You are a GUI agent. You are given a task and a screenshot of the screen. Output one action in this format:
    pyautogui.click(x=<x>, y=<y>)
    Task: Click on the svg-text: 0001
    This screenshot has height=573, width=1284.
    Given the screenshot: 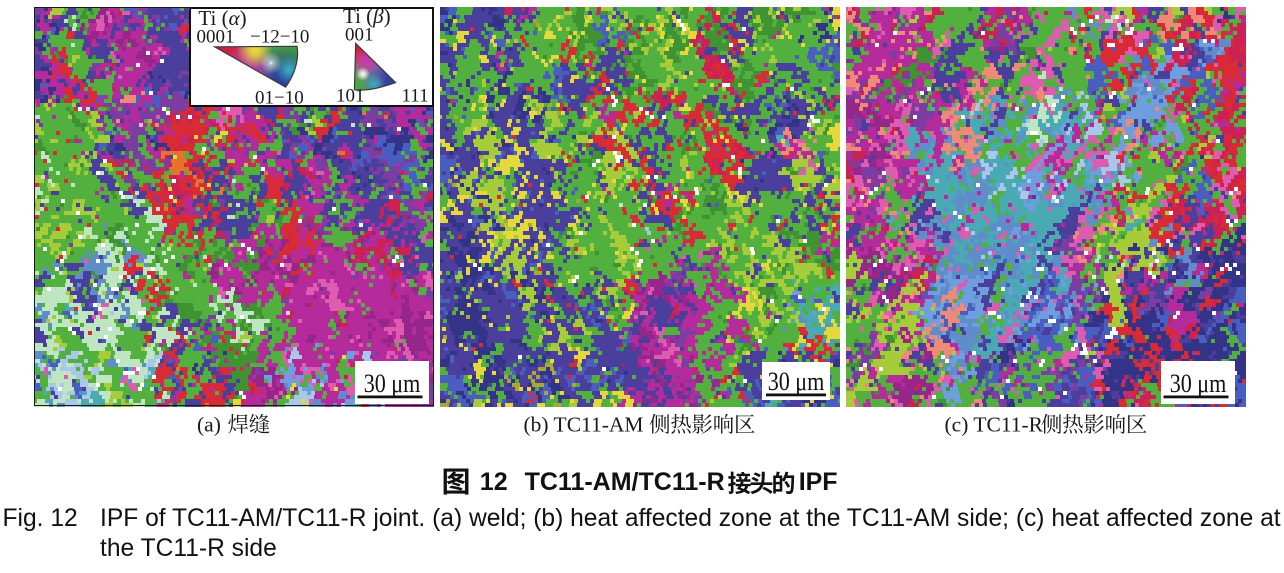 What is the action you would take?
    pyautogui.click(x=216, y=36)
    